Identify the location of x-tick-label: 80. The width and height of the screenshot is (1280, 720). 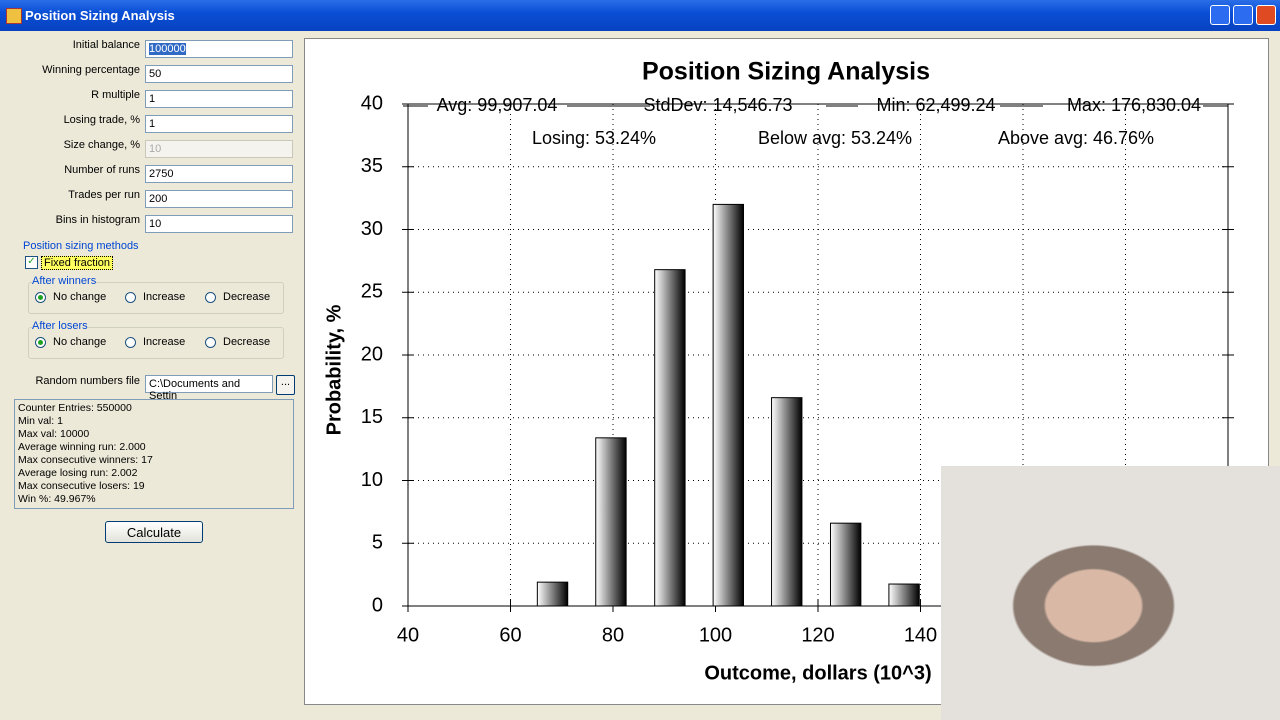
(613, 635).